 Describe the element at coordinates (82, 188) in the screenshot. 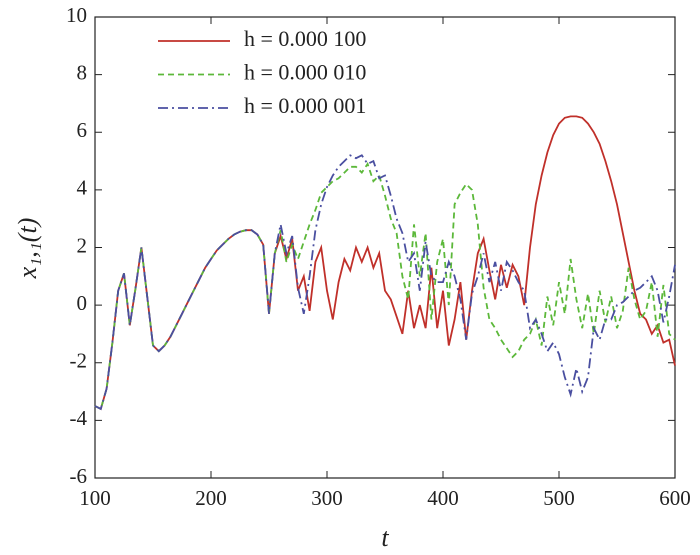

I see `y-tick-label: 4` at that location.